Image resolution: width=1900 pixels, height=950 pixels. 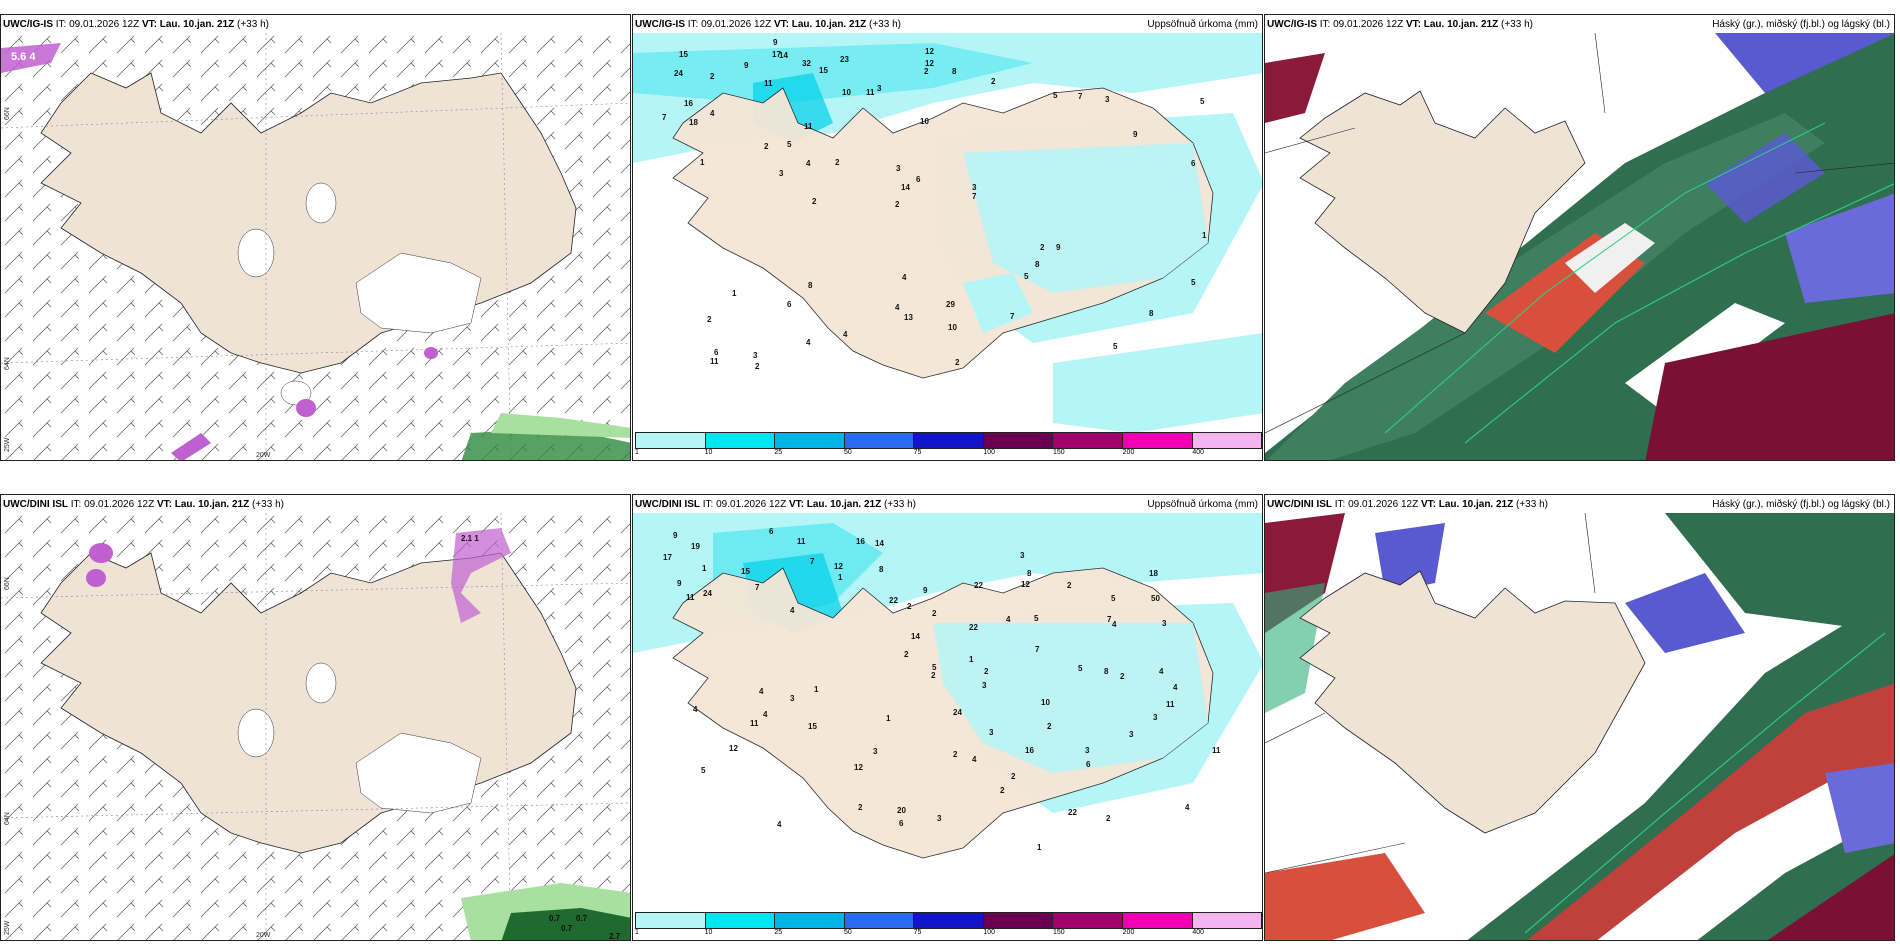 I want to click on cloud-map, so click(x=1579, y=726).